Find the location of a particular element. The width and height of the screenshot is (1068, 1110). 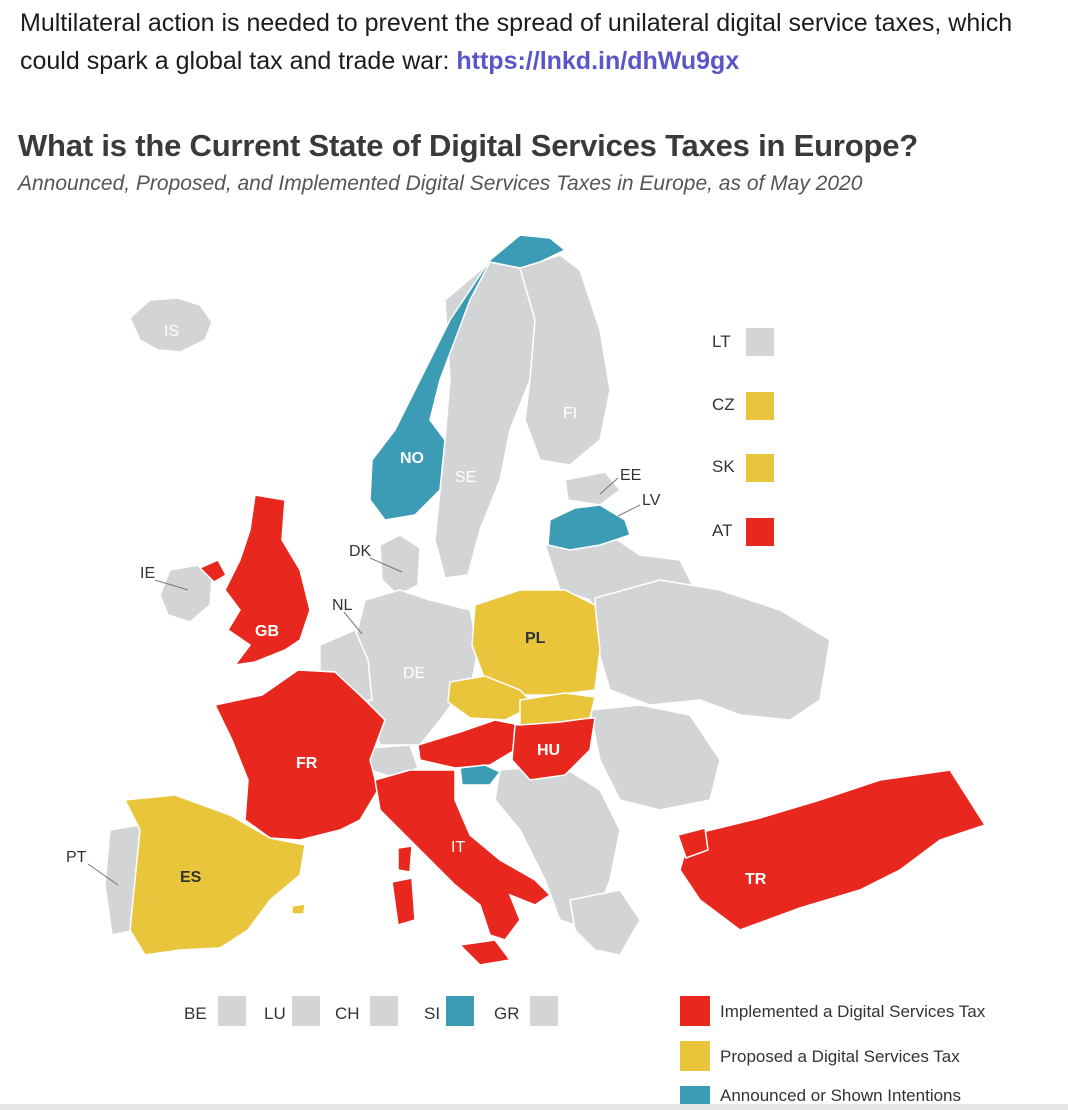

label-is: IS is located at coordinates (171, 331).